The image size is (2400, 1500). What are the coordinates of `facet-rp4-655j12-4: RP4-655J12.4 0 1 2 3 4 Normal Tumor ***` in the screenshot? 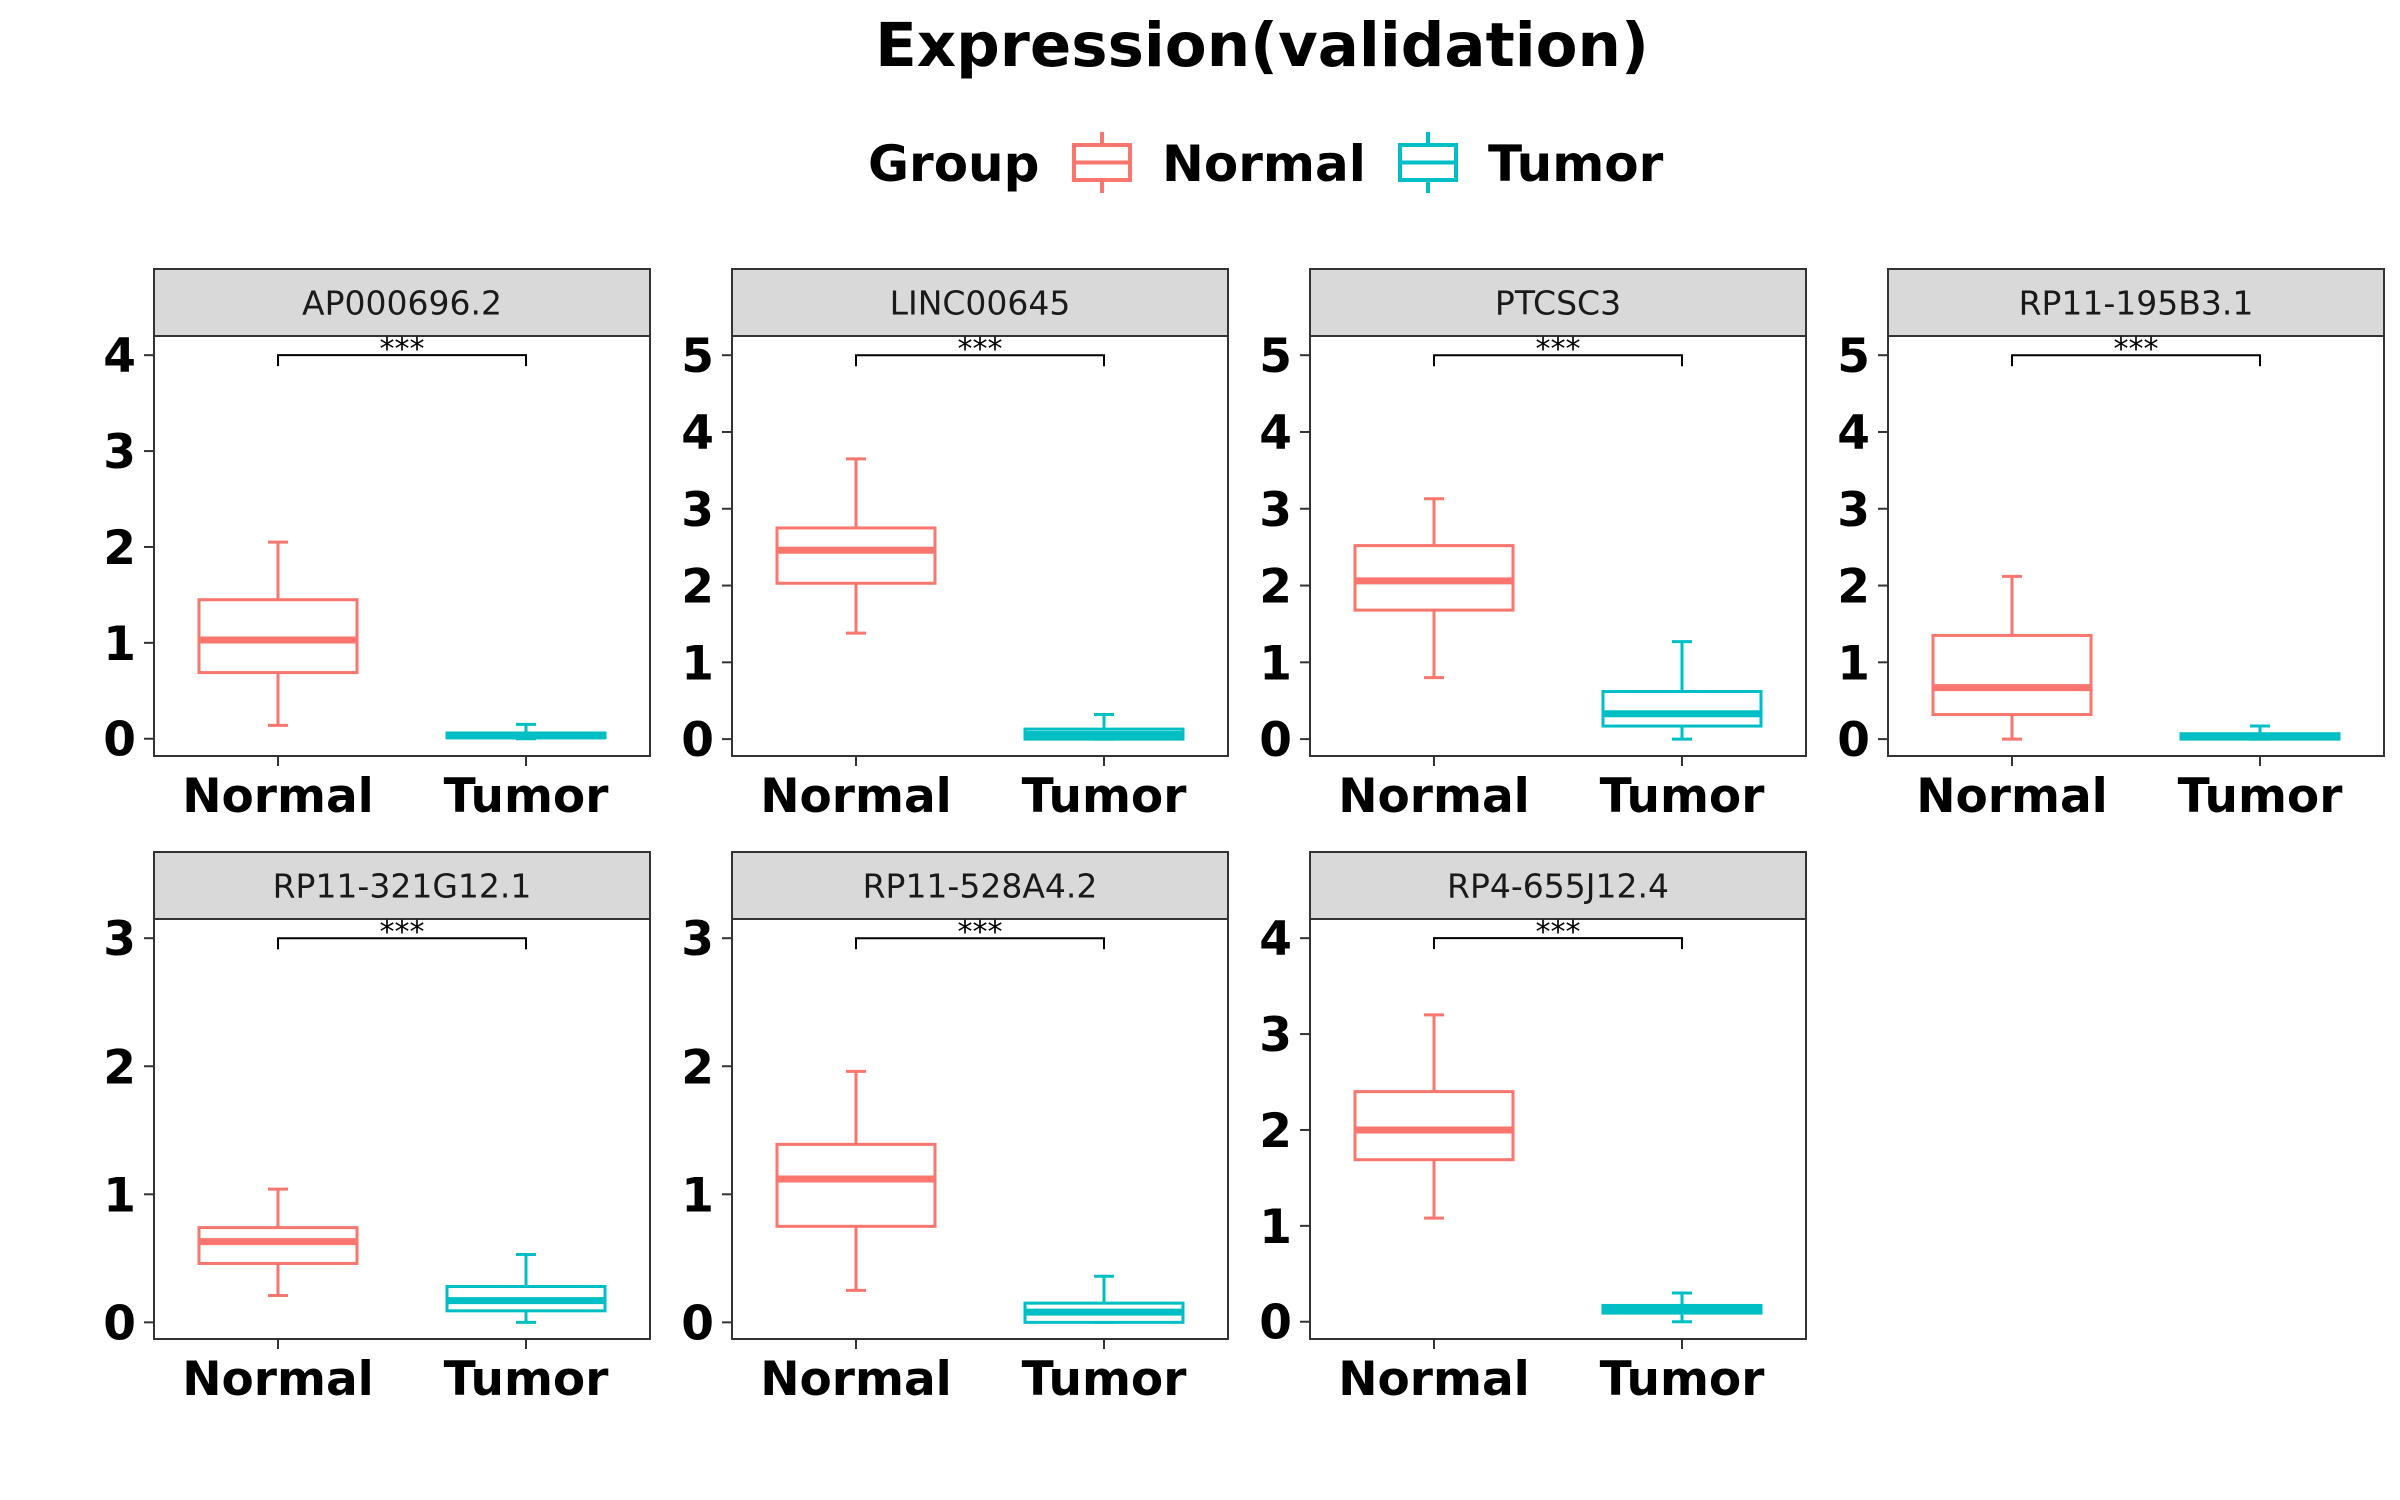 It's located at (1533, 1129).